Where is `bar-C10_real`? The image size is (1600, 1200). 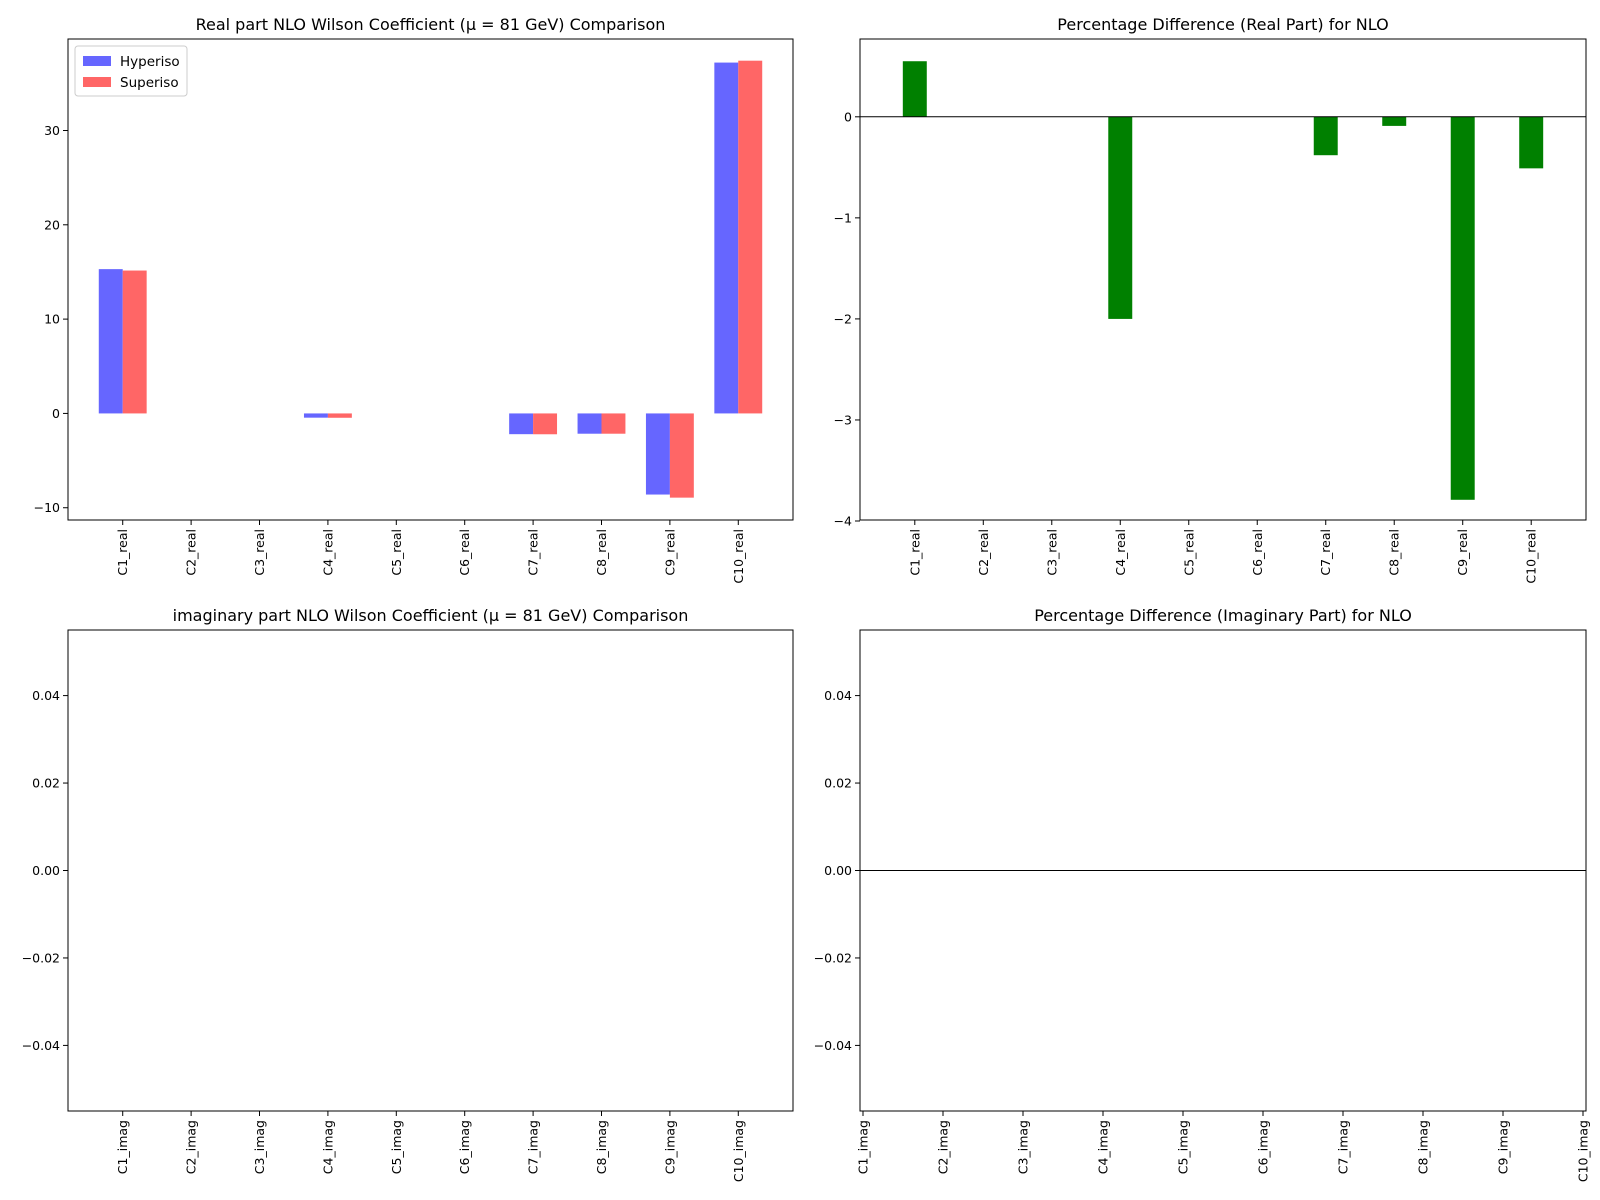
bar-C10_real is located at coordinates (1531, 142).